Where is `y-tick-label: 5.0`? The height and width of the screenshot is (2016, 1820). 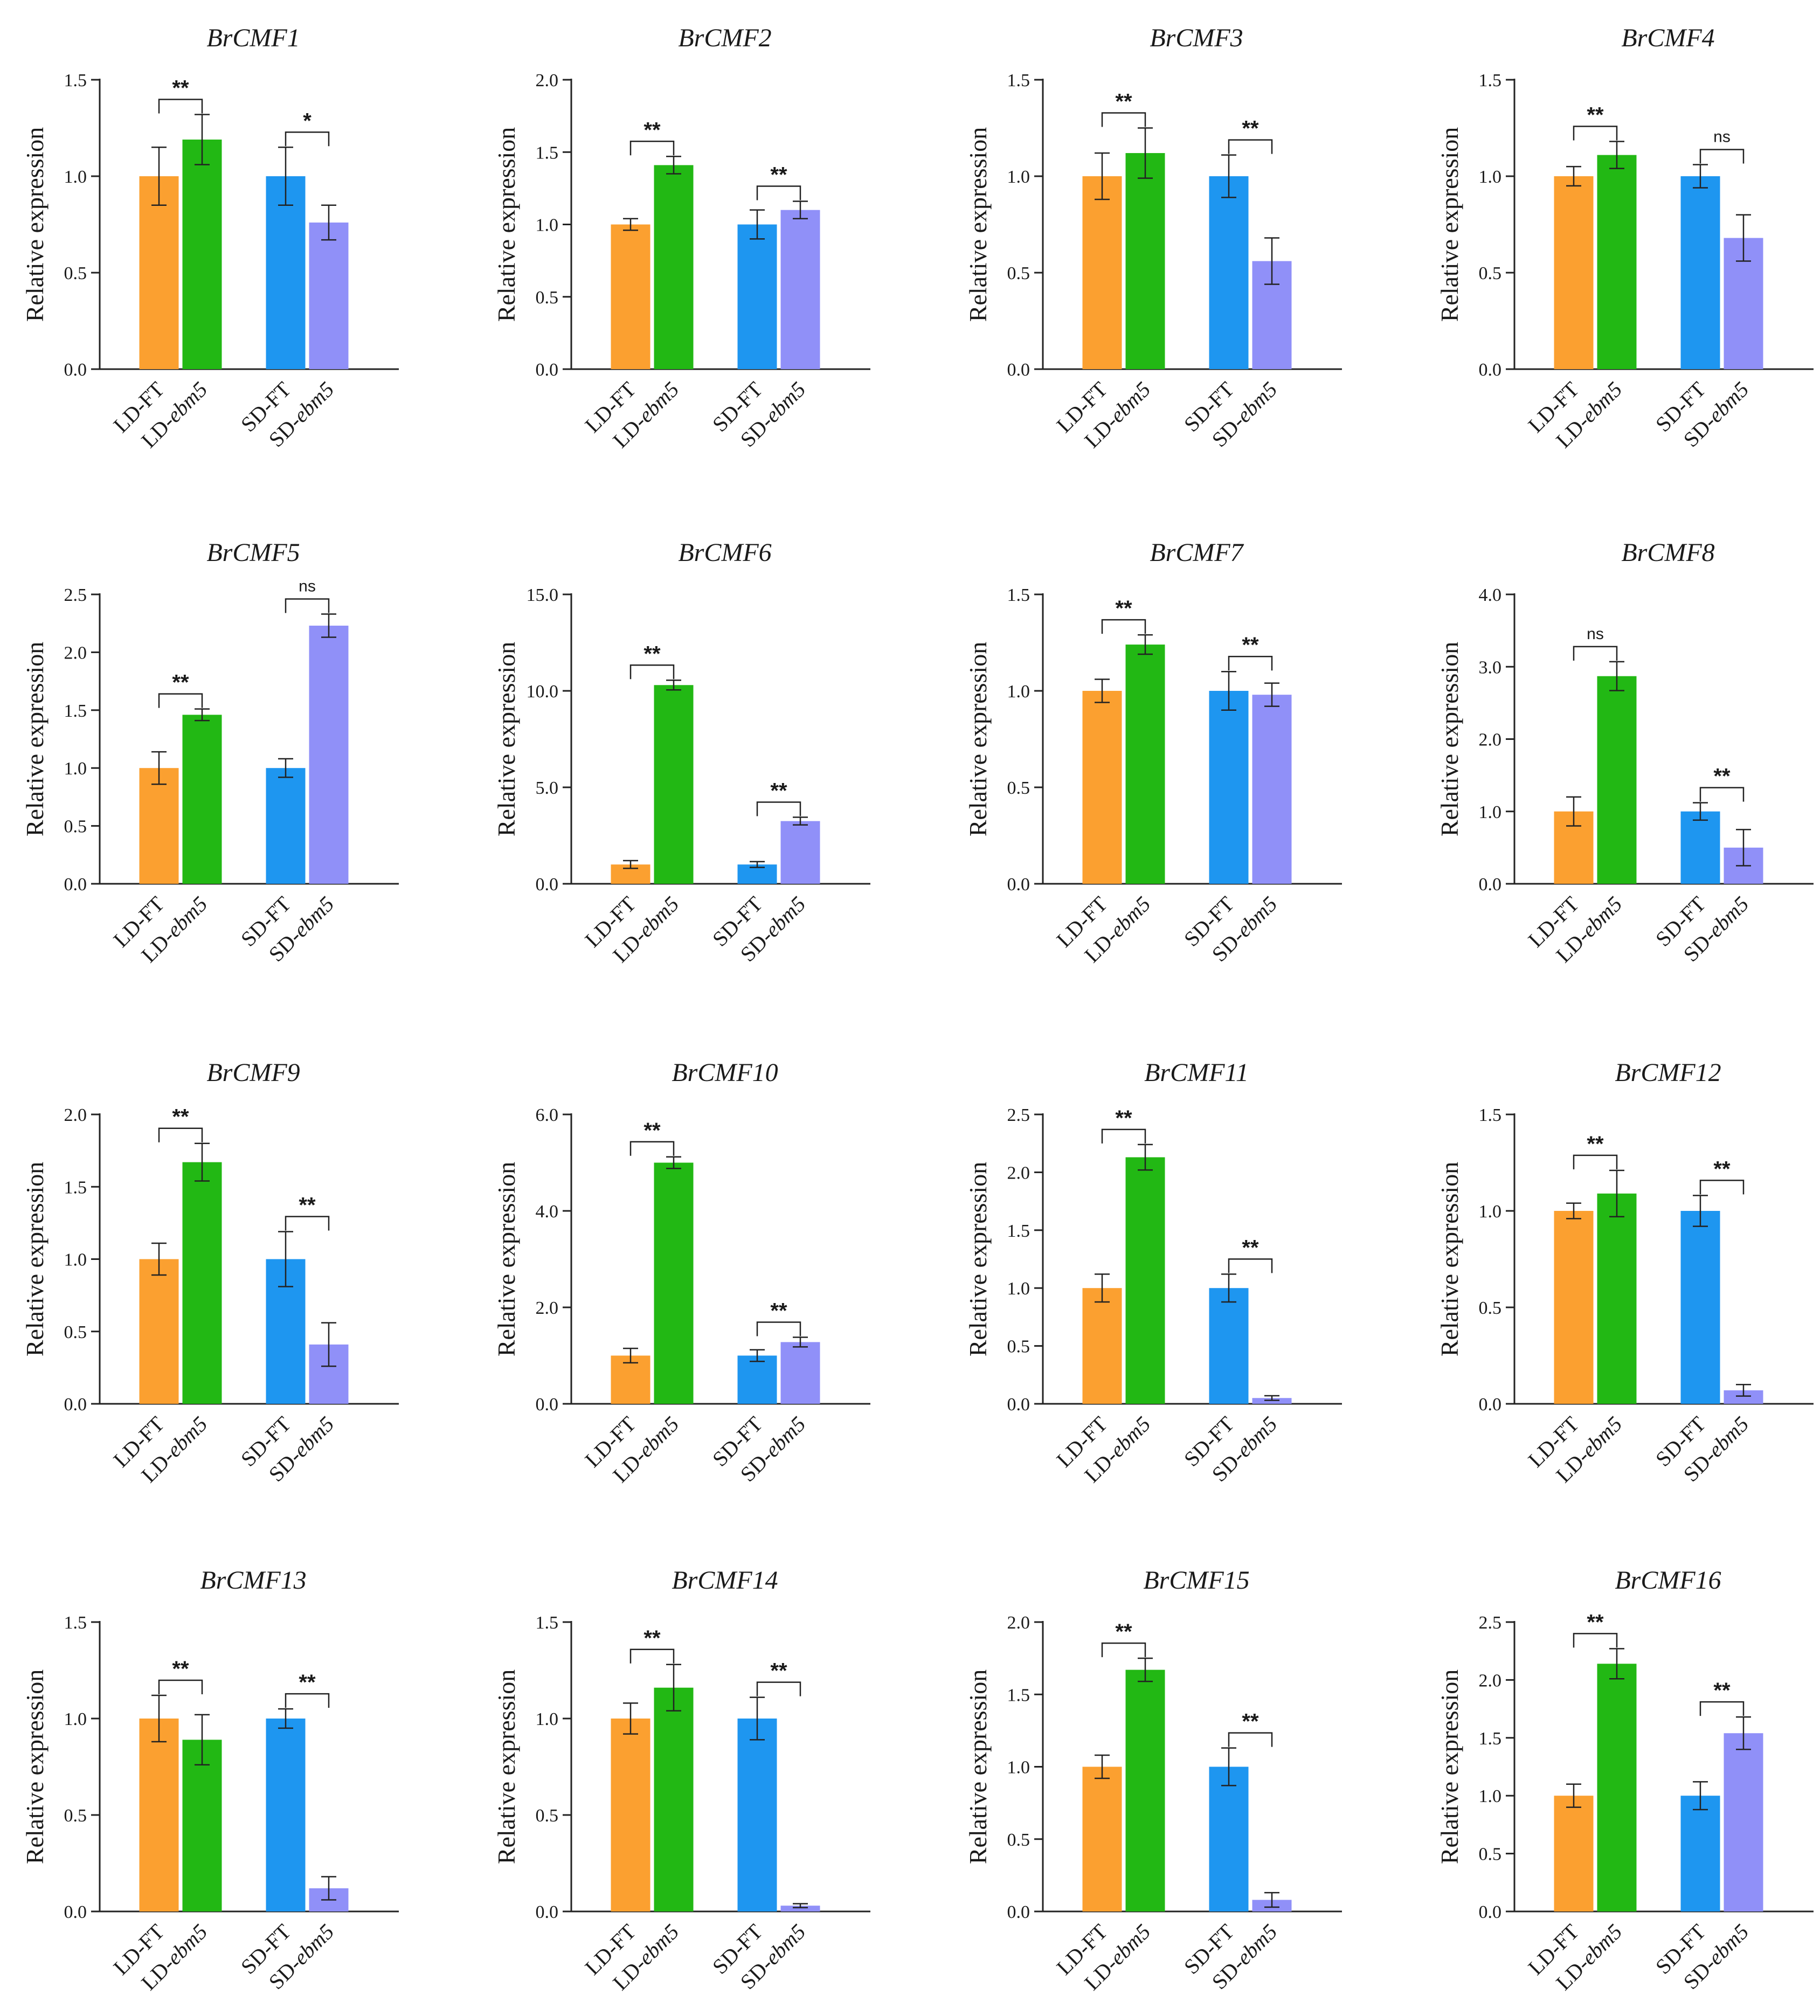
y-tick-label: 5.0 is located at coordinates (547, 788).